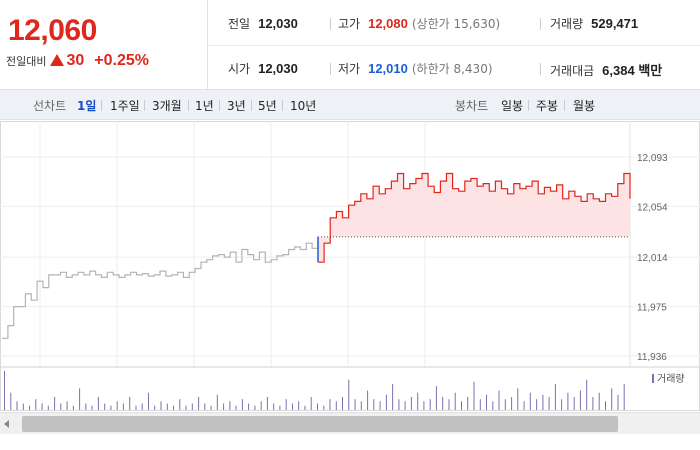  Describe the element at coordinates (512, 106) in the screenshot. I see `candle-daily: 일봉` at that location.